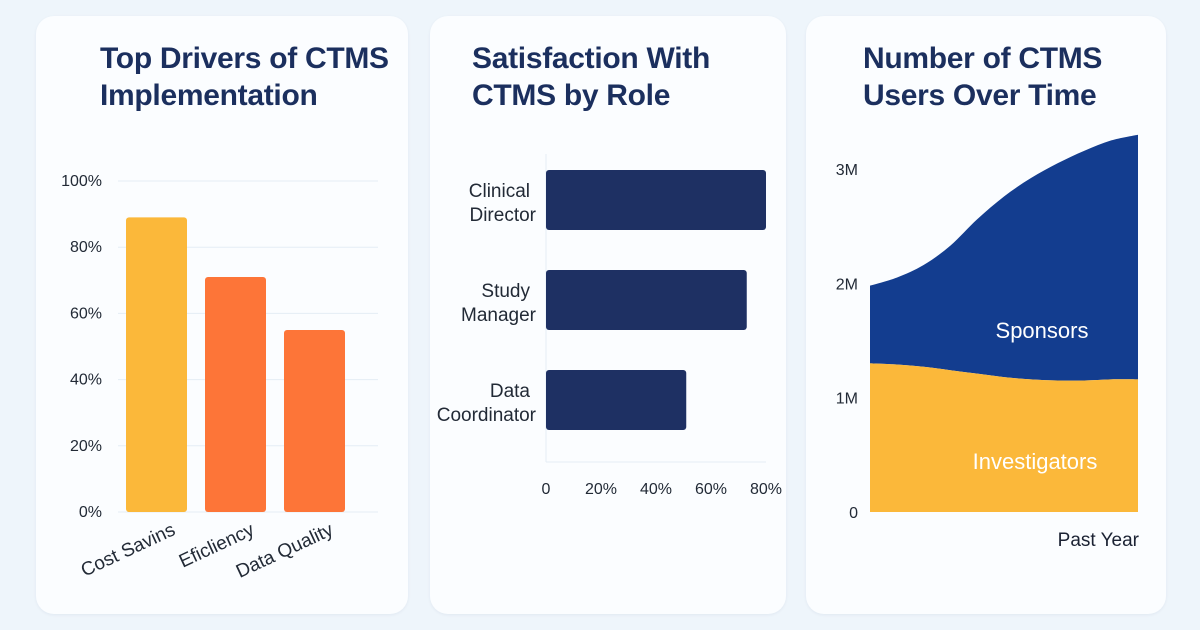 This screenshot has width=1200, height=630. I want to click on y-tick-label: 2M, so click(847, 284).